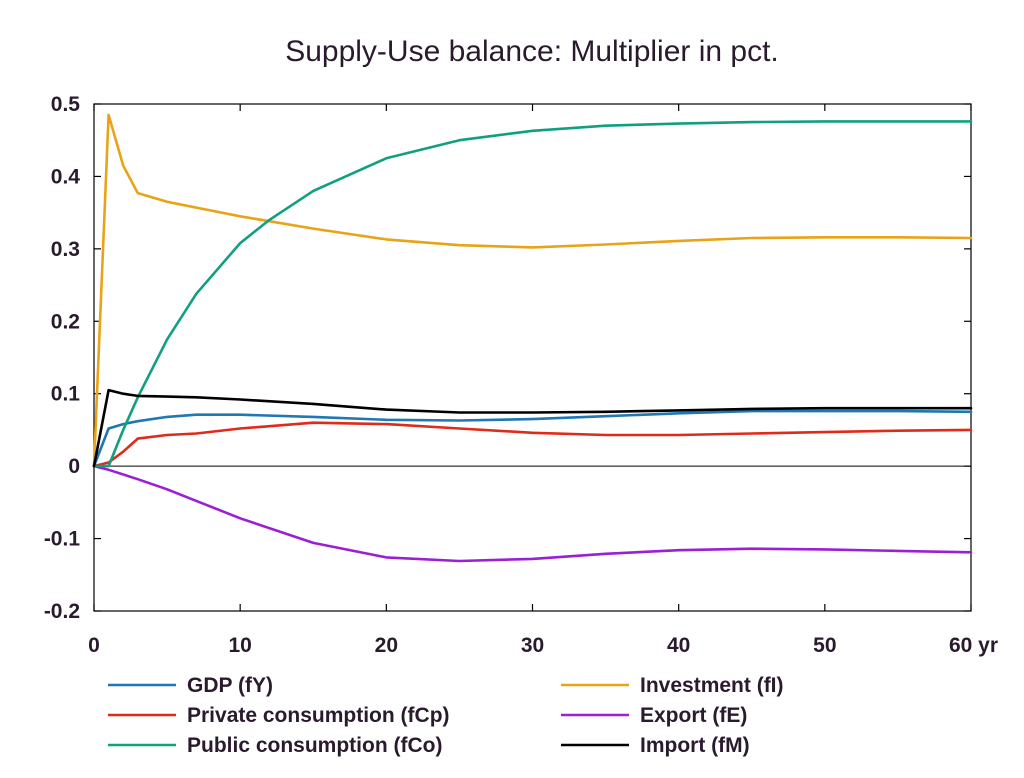 The width and height of the screenshot is (1024, 778). What do you see at coordinates (94, 645) in the screenshot?
I see `x-tick-label: 0` at bounding box center [94, 645].